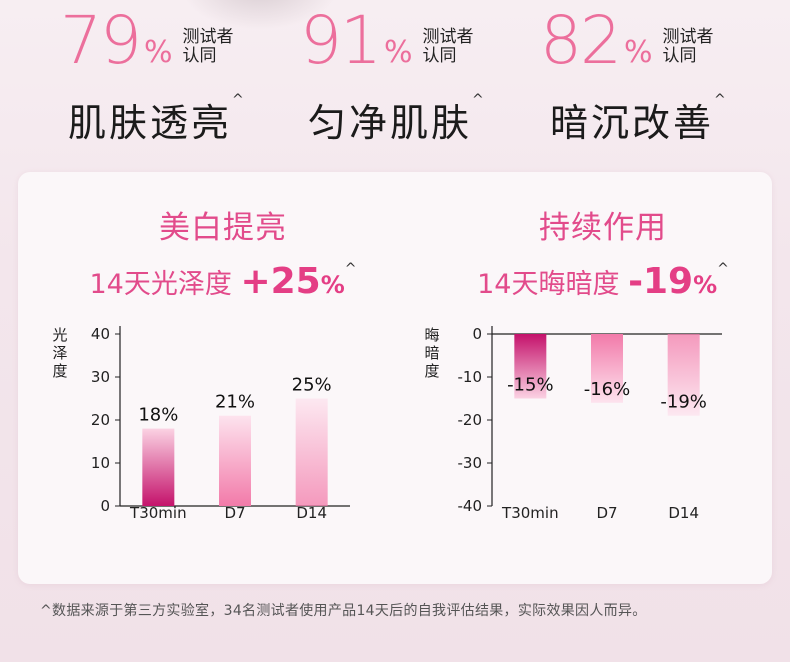 This screenshot has height=662, width=790. I want to click on data-label: -16%, so click(607, 389).